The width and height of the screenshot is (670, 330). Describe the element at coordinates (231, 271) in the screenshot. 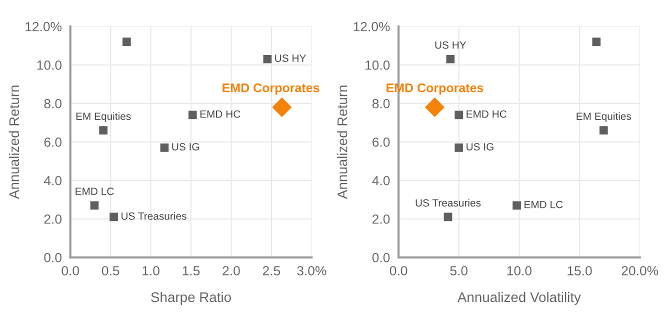

I see `x-tick-label: 2.0` at that location.